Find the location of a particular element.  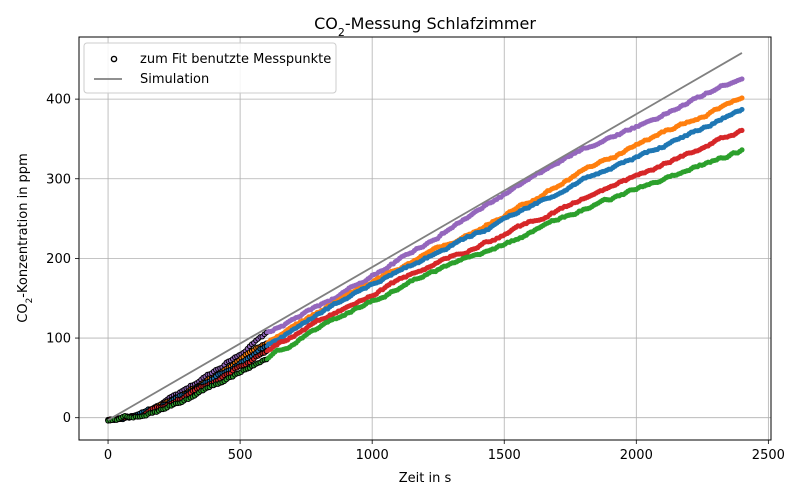

x-tick-label: 2000 is located at coordinates (636, 455).